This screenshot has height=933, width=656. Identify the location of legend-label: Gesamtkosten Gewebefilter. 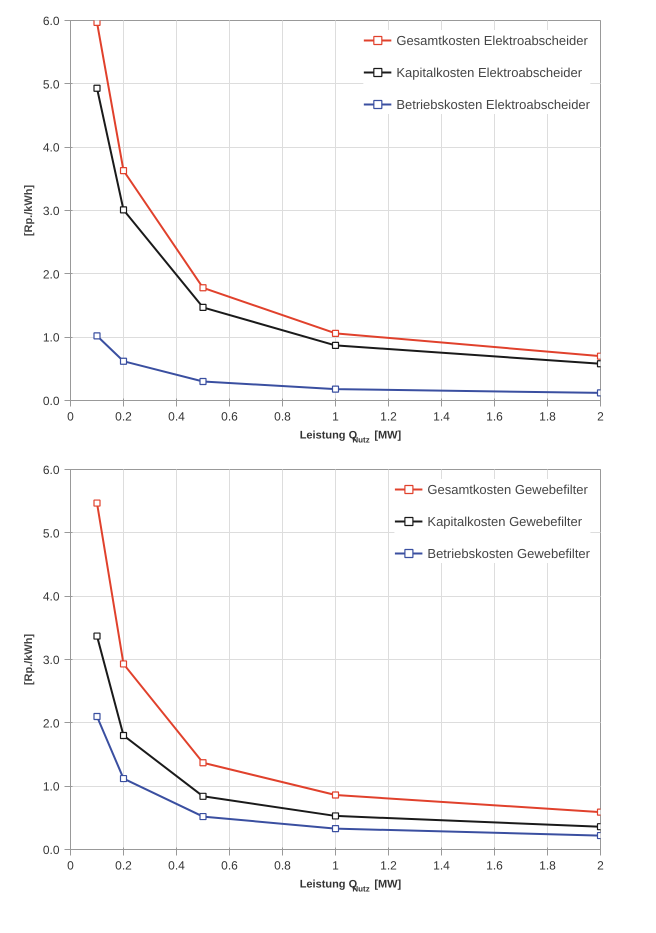
(507, 489).